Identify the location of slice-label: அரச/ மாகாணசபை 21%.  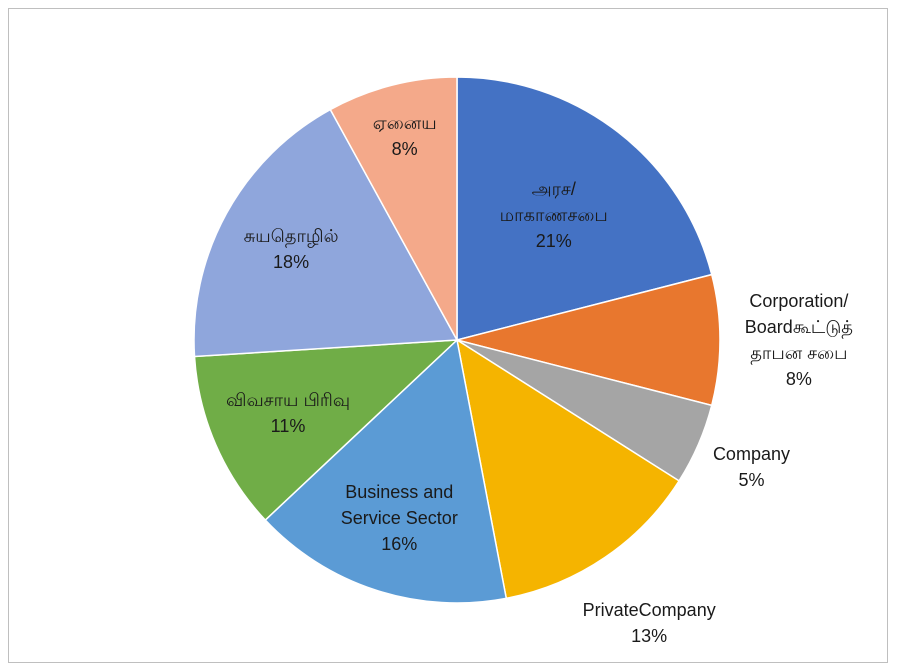
(554, 215).